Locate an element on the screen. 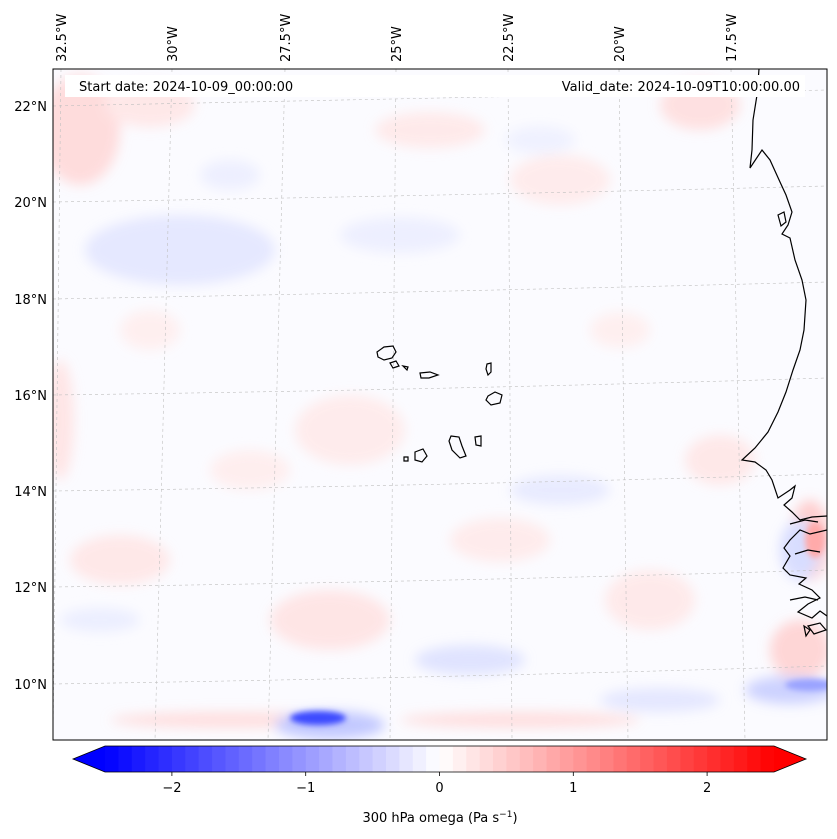 This screenshot has height=839, width=837. lon-label: 30°W is located at coordinates (173, 44).